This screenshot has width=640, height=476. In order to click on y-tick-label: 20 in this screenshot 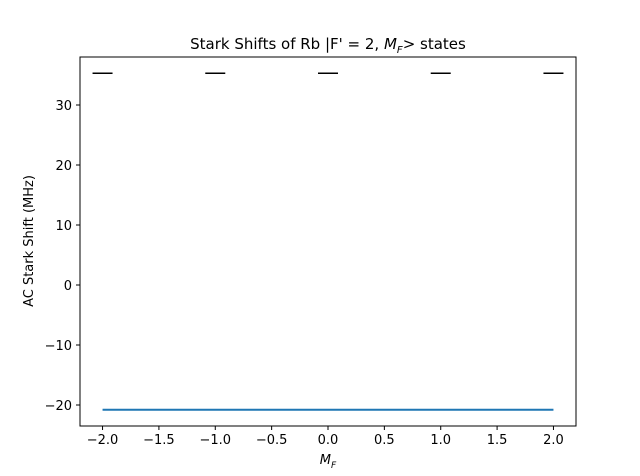, I will do `click(63, 166)`.